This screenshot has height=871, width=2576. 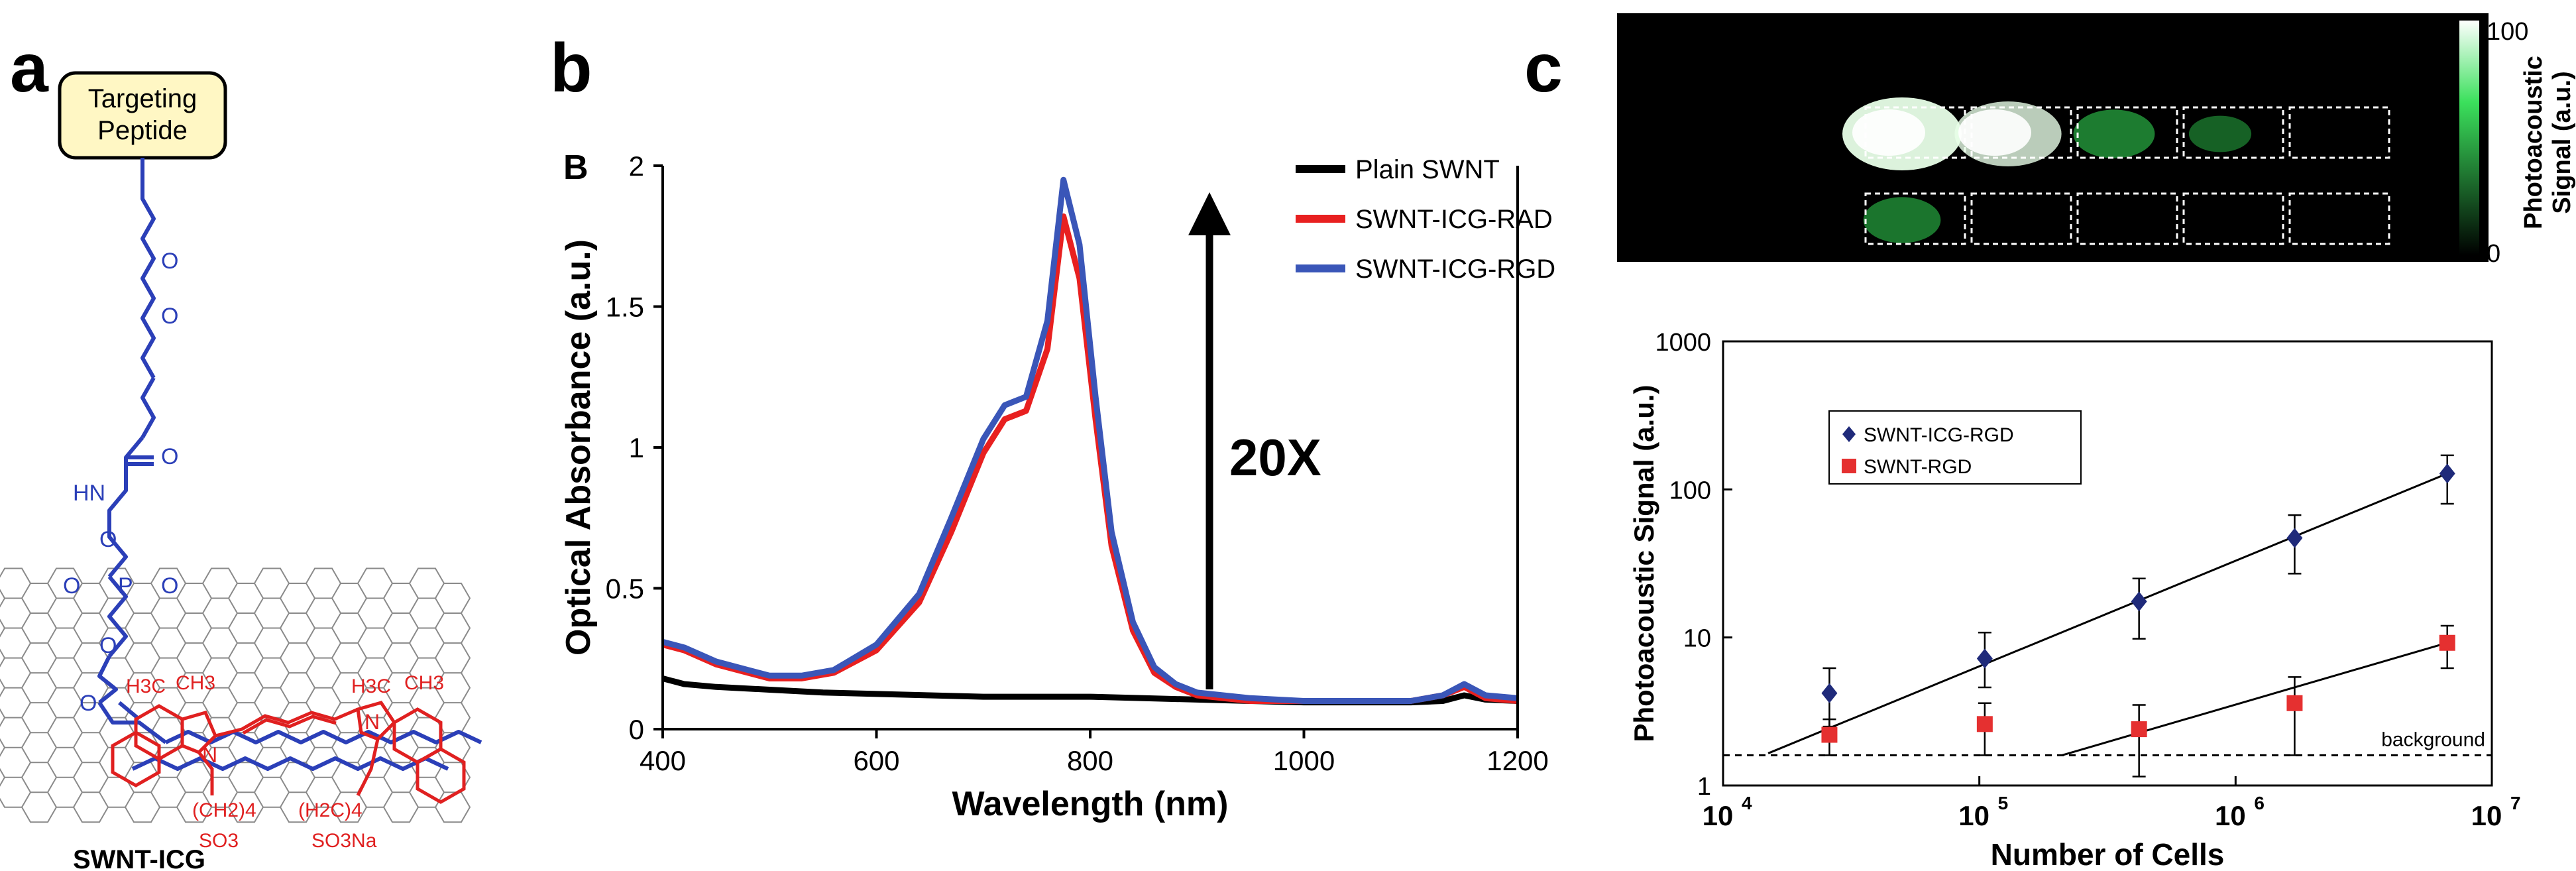 I want to click on y-tick-label: 1.5, so click(x=625, y=307).